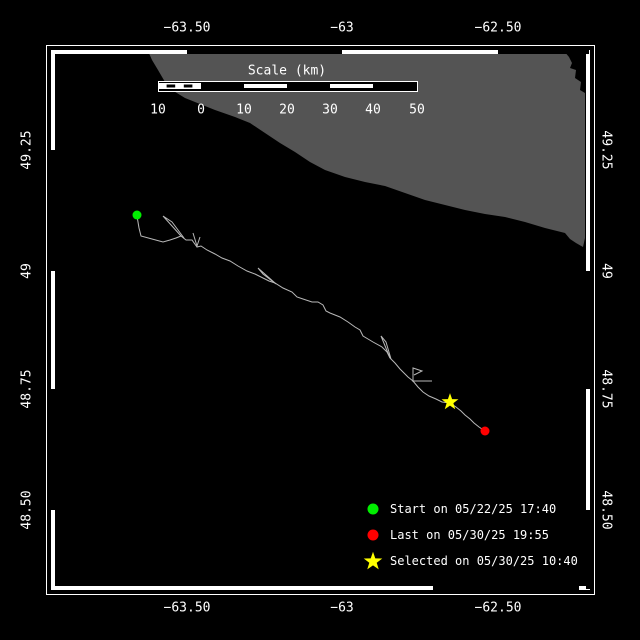  What do you see at coordinates (606, 510) in the screenshot?
I see `right-axis-tick-label: 48.50` at bounding box center [606, 510].